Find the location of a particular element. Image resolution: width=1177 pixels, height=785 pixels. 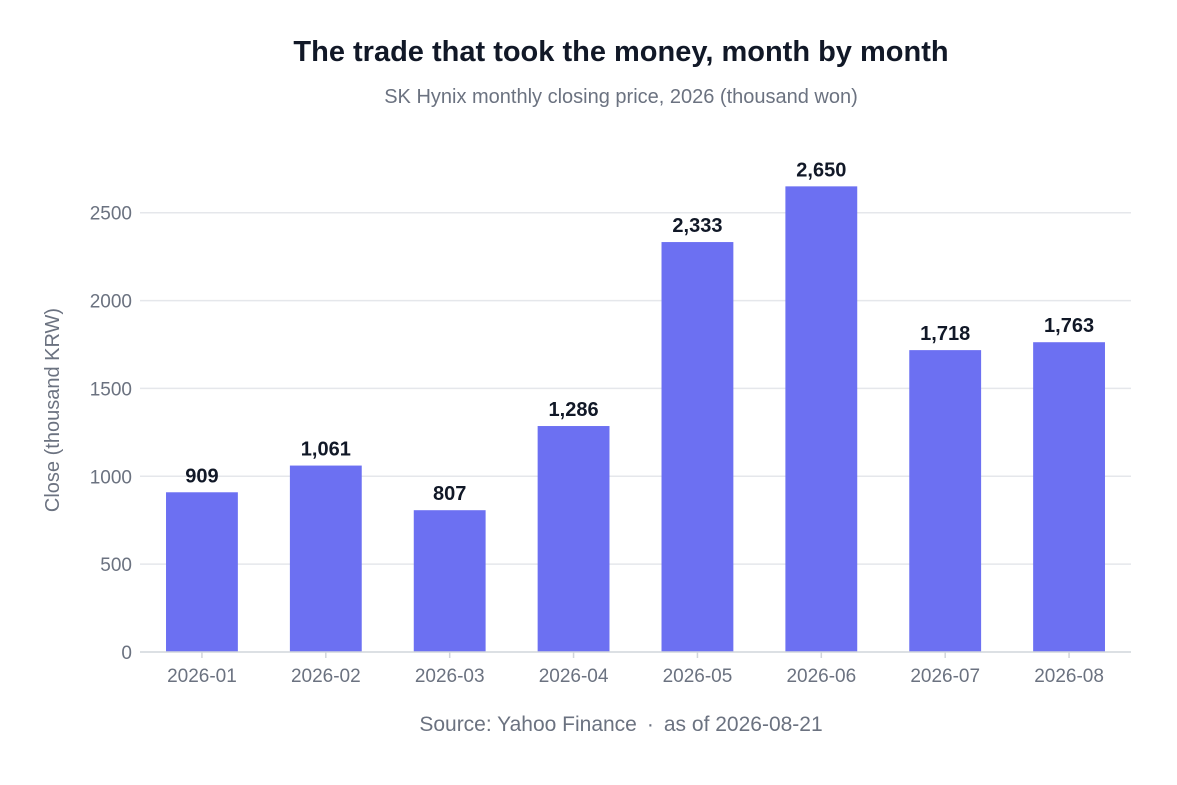

y-tick-label: 2000 is located at coordinates (111, 302).